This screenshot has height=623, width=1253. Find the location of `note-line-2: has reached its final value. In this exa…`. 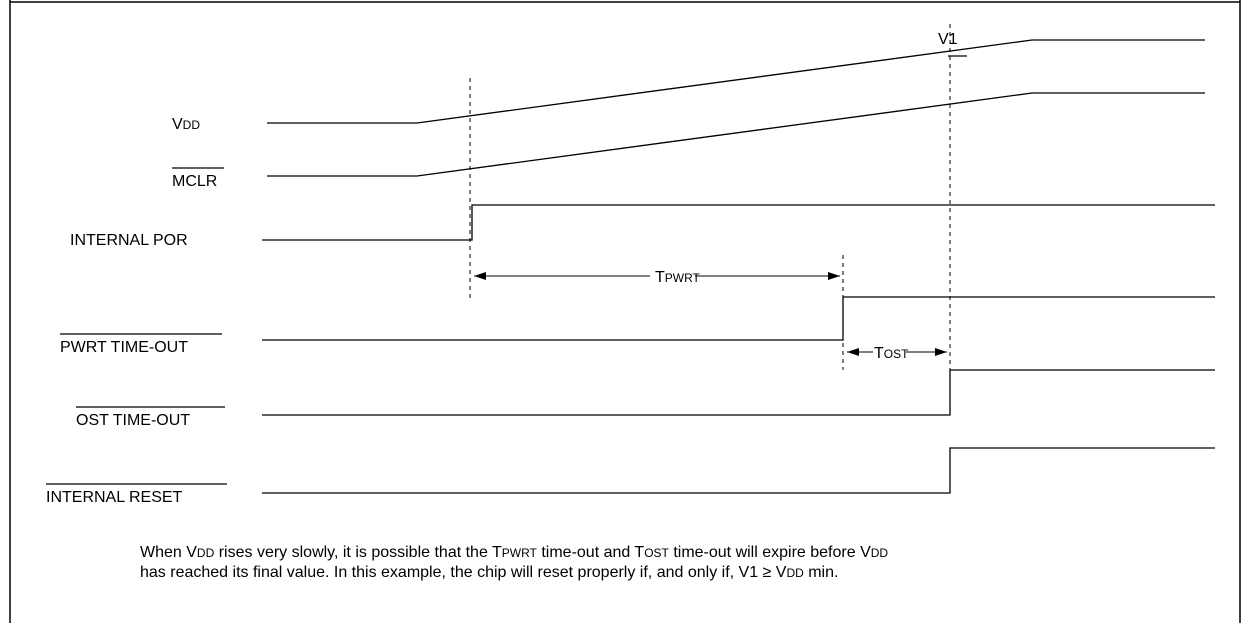

note-line-2: has reached its final value. In this exa… is located at coordinates (489, 572).